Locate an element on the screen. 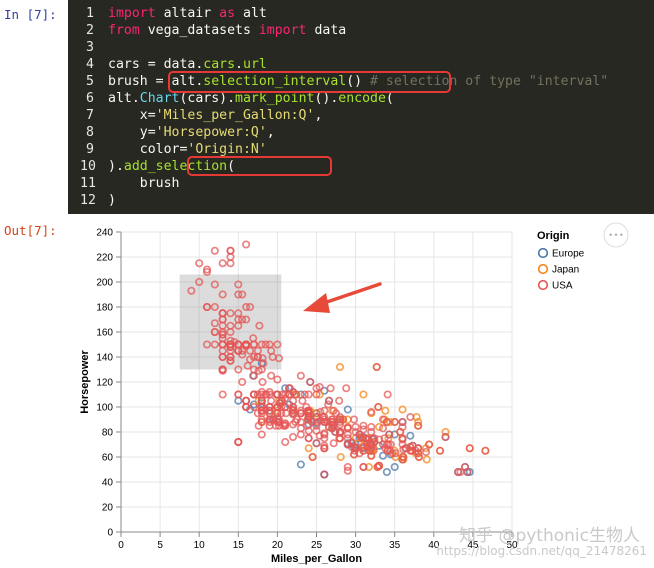 This screenshot has width=654, height=568. x-tick-label: 10 is located at coordinates (200, 545).